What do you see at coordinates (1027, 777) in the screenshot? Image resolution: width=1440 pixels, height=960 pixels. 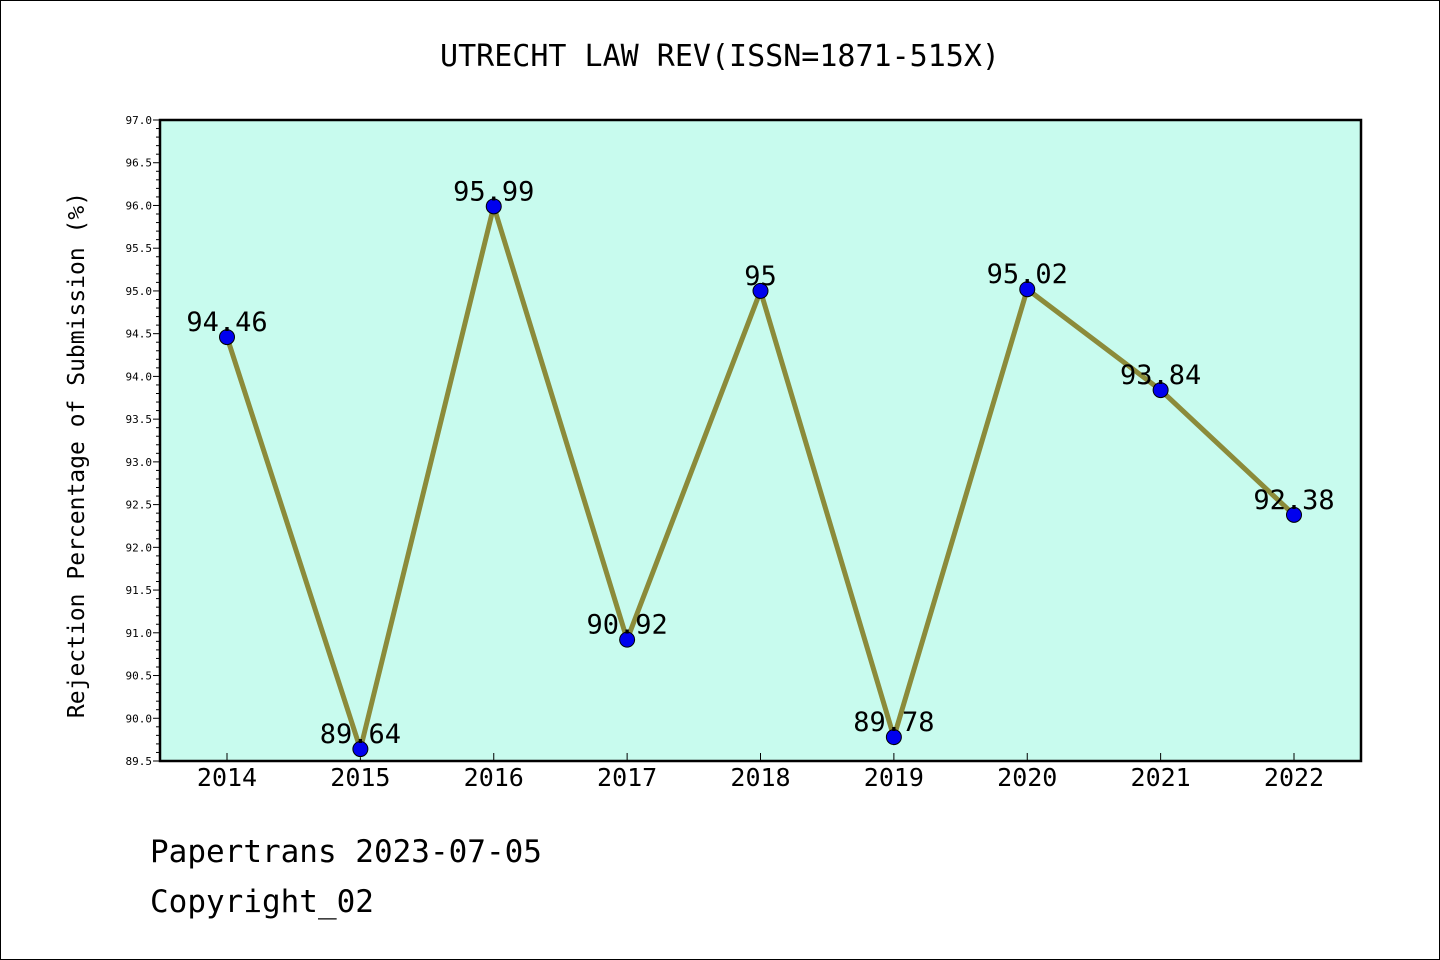 I see `x-tick-label: 2020` at bounding box center [1027, 777].